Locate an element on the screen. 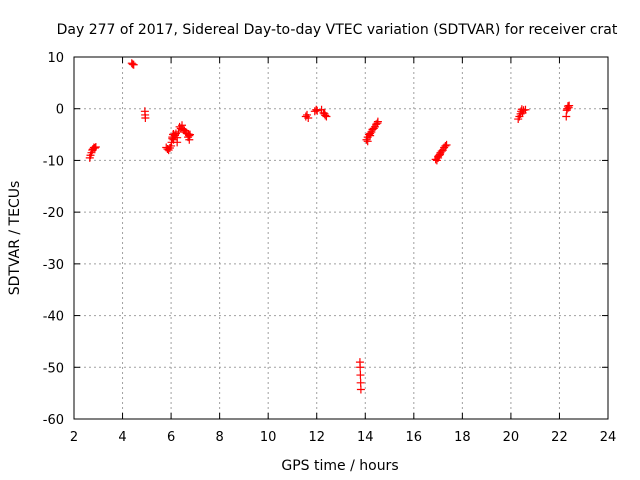 This screenshot has width=640, height=480. x-tick-label: 12 is located at coordinates (316, 437).